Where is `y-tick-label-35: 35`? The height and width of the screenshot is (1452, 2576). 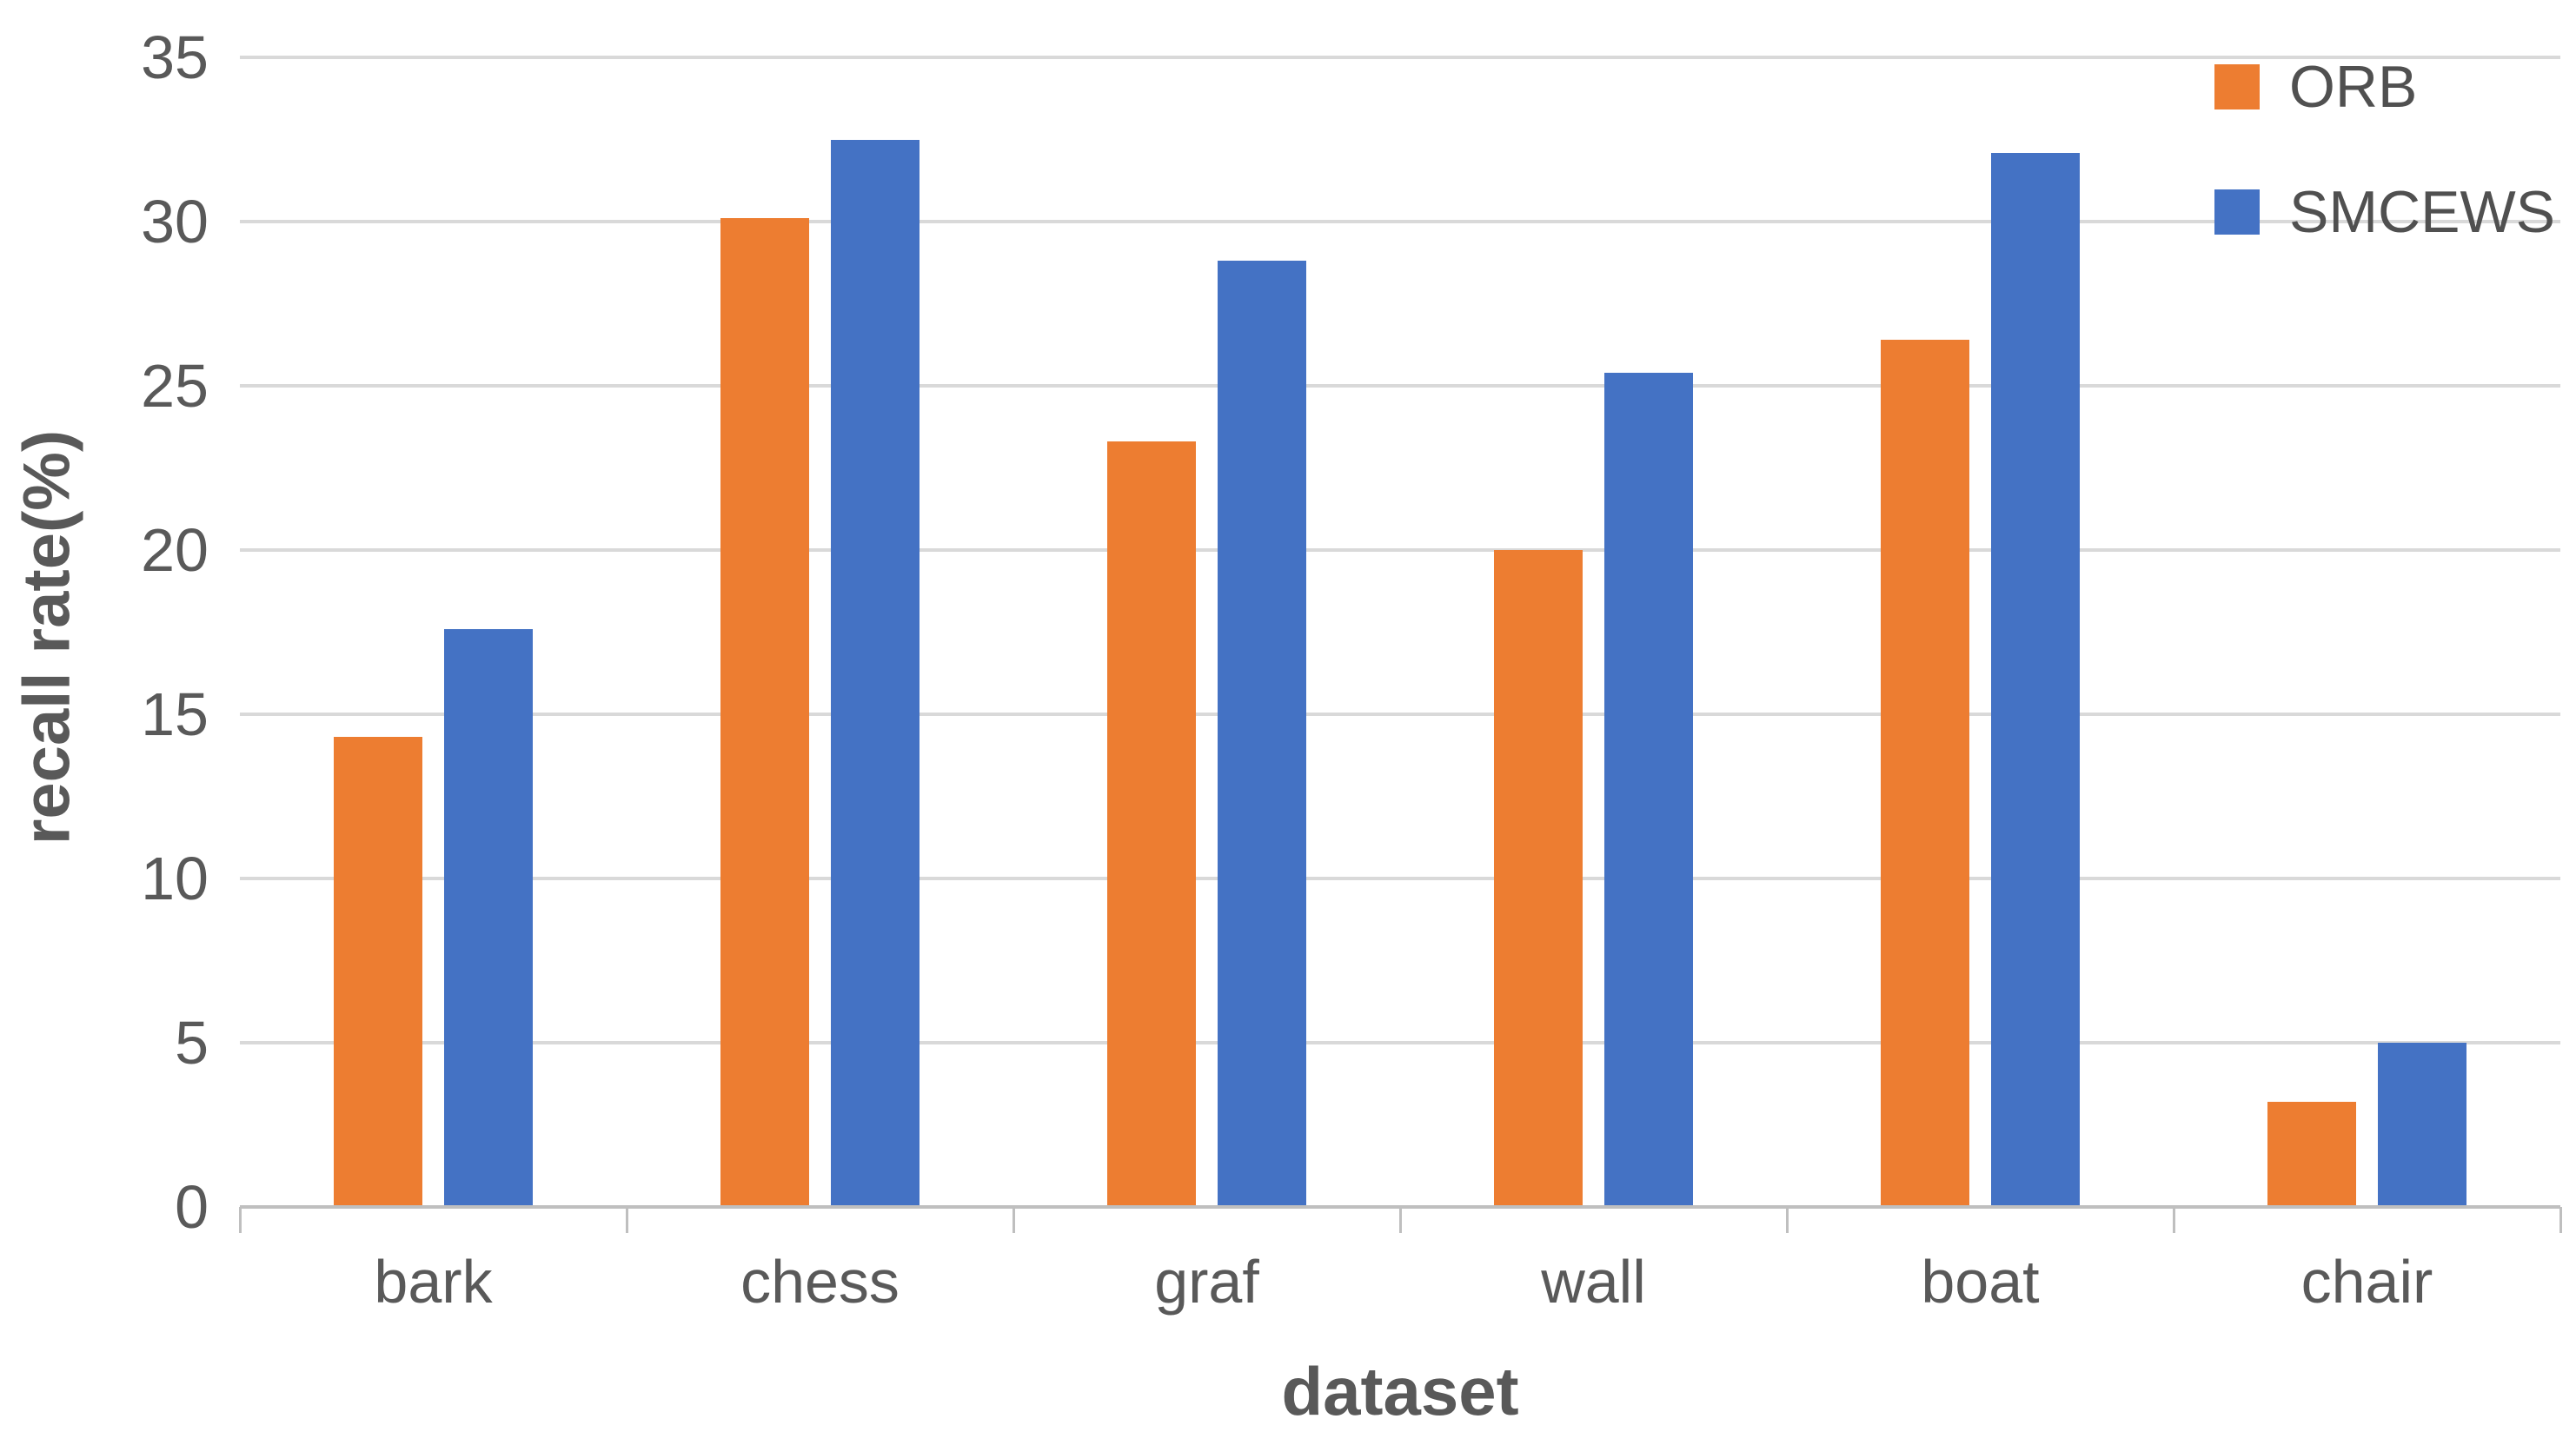
y-tick-label-35: 35 is located at coordinates (175, 57).